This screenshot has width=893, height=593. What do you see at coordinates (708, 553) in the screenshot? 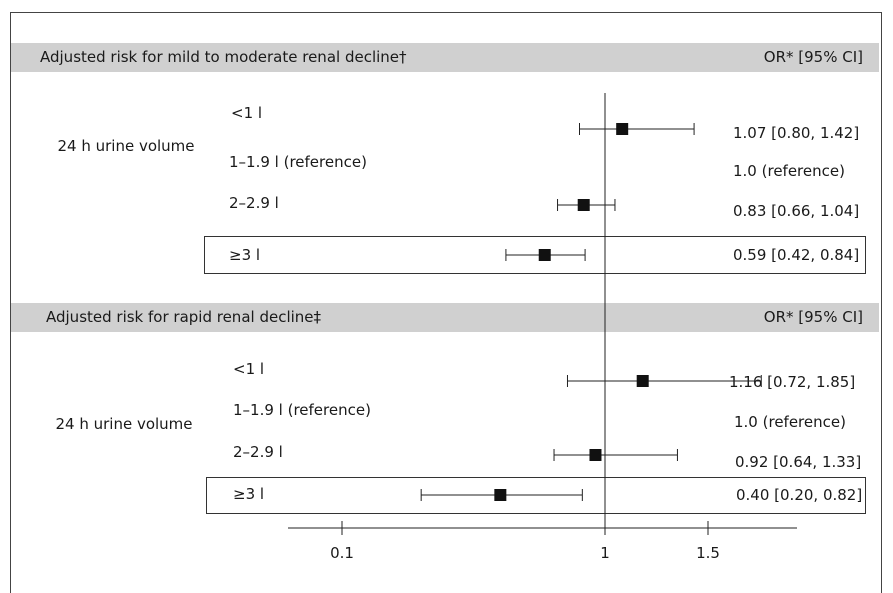
I see `x-tick-label-2: 1.5` at bounding box center [708, 553].